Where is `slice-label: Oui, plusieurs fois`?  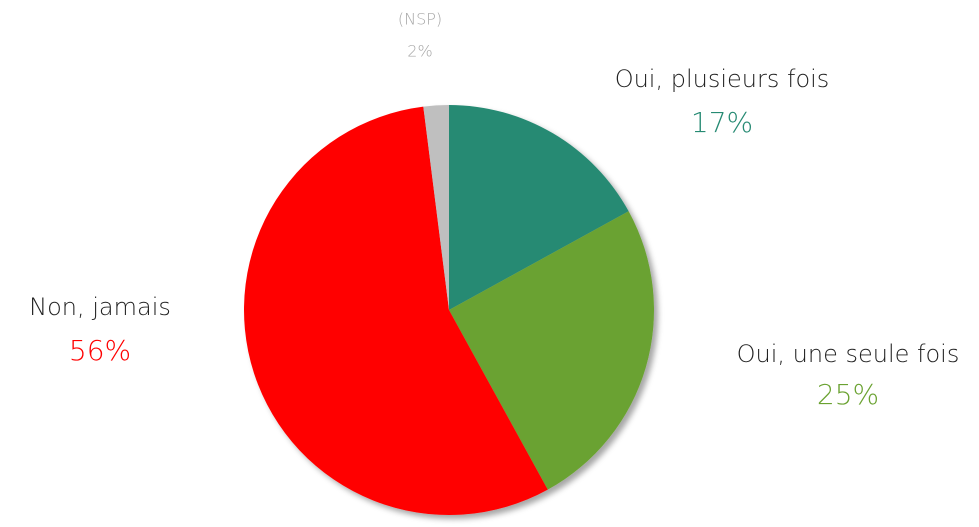 slice-label: Oui, plusieurs fois is located at coordinates (722, 79).